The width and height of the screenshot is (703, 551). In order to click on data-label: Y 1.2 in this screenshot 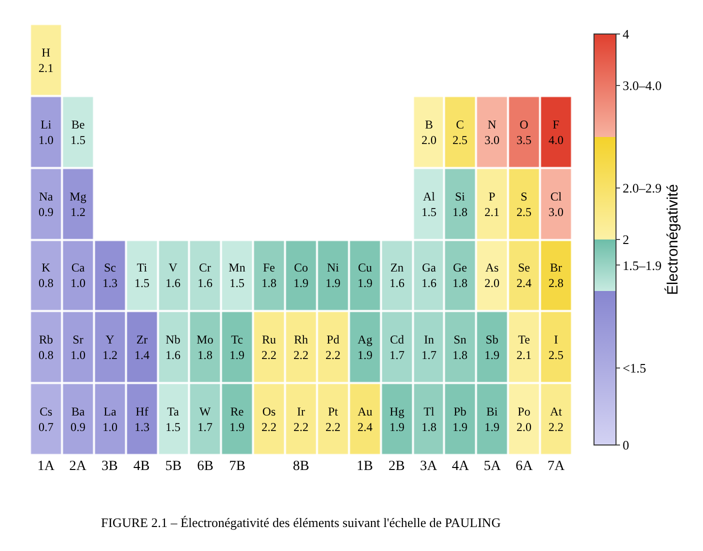, I will do `click(110, 347)`.